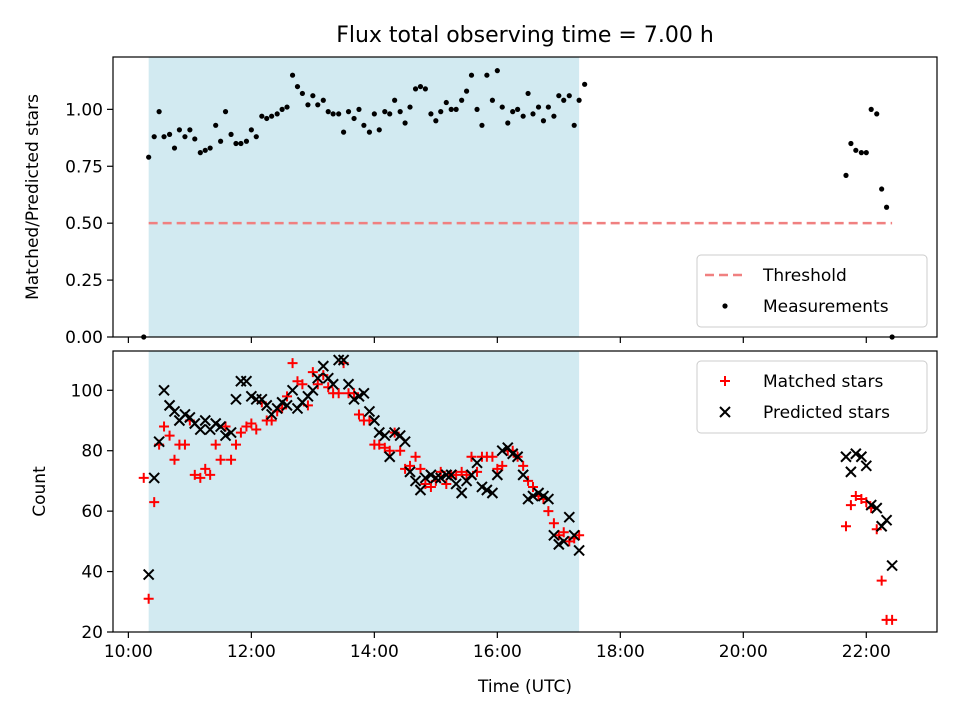 The image size is (960, 720). I want to click on x-tick-label: 22:00, so click(866, 652).